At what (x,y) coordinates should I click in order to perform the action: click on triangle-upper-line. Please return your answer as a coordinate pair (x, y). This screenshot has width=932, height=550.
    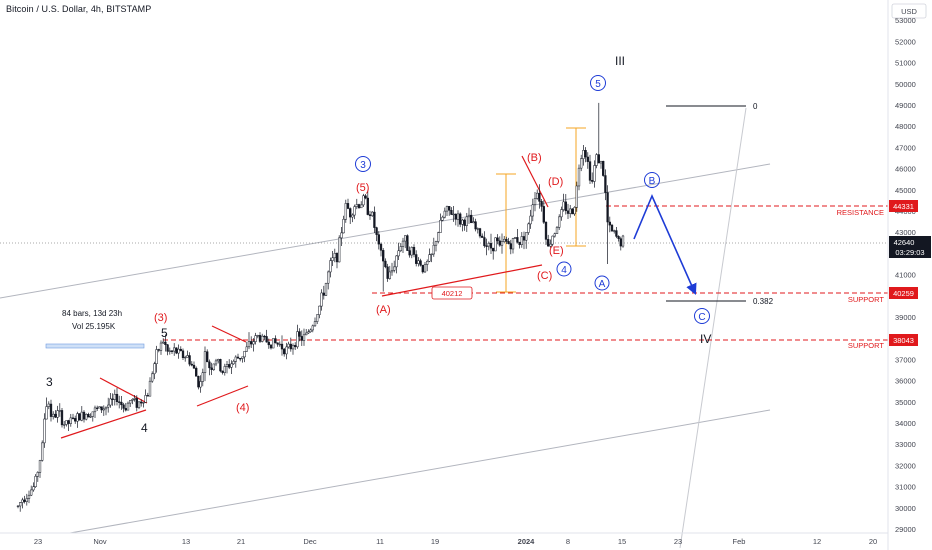
    Looking at the image, I should click on (535, 181).